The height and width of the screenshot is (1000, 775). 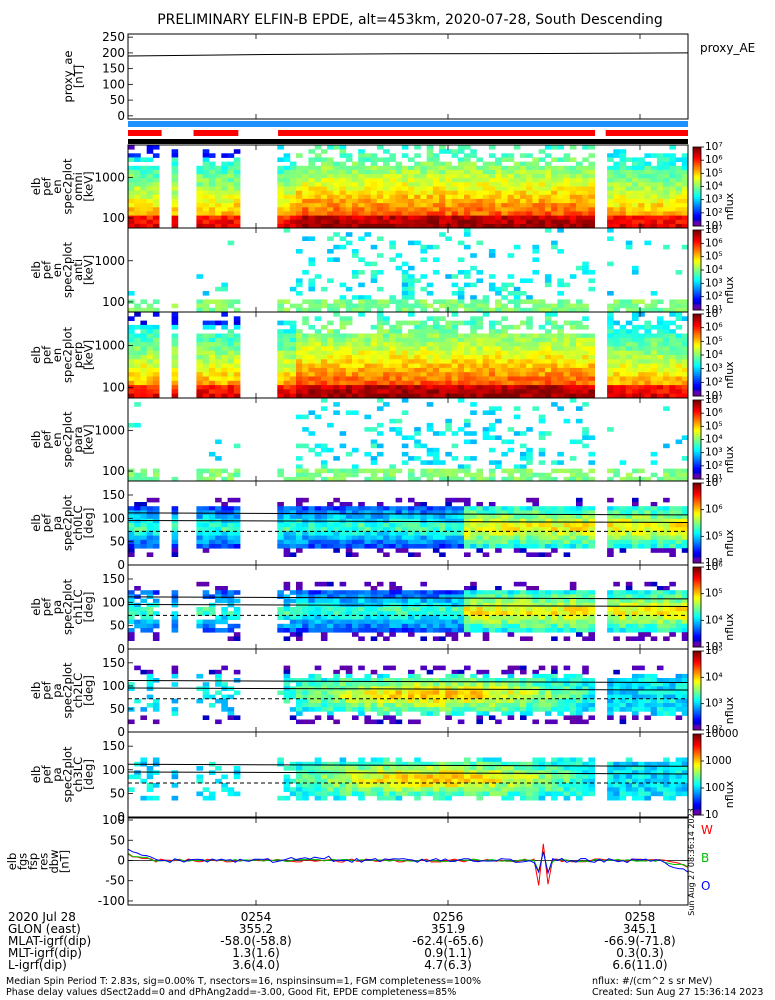 I want to click on panel-para-colorbar-swatch, so click(x=697, y=431).